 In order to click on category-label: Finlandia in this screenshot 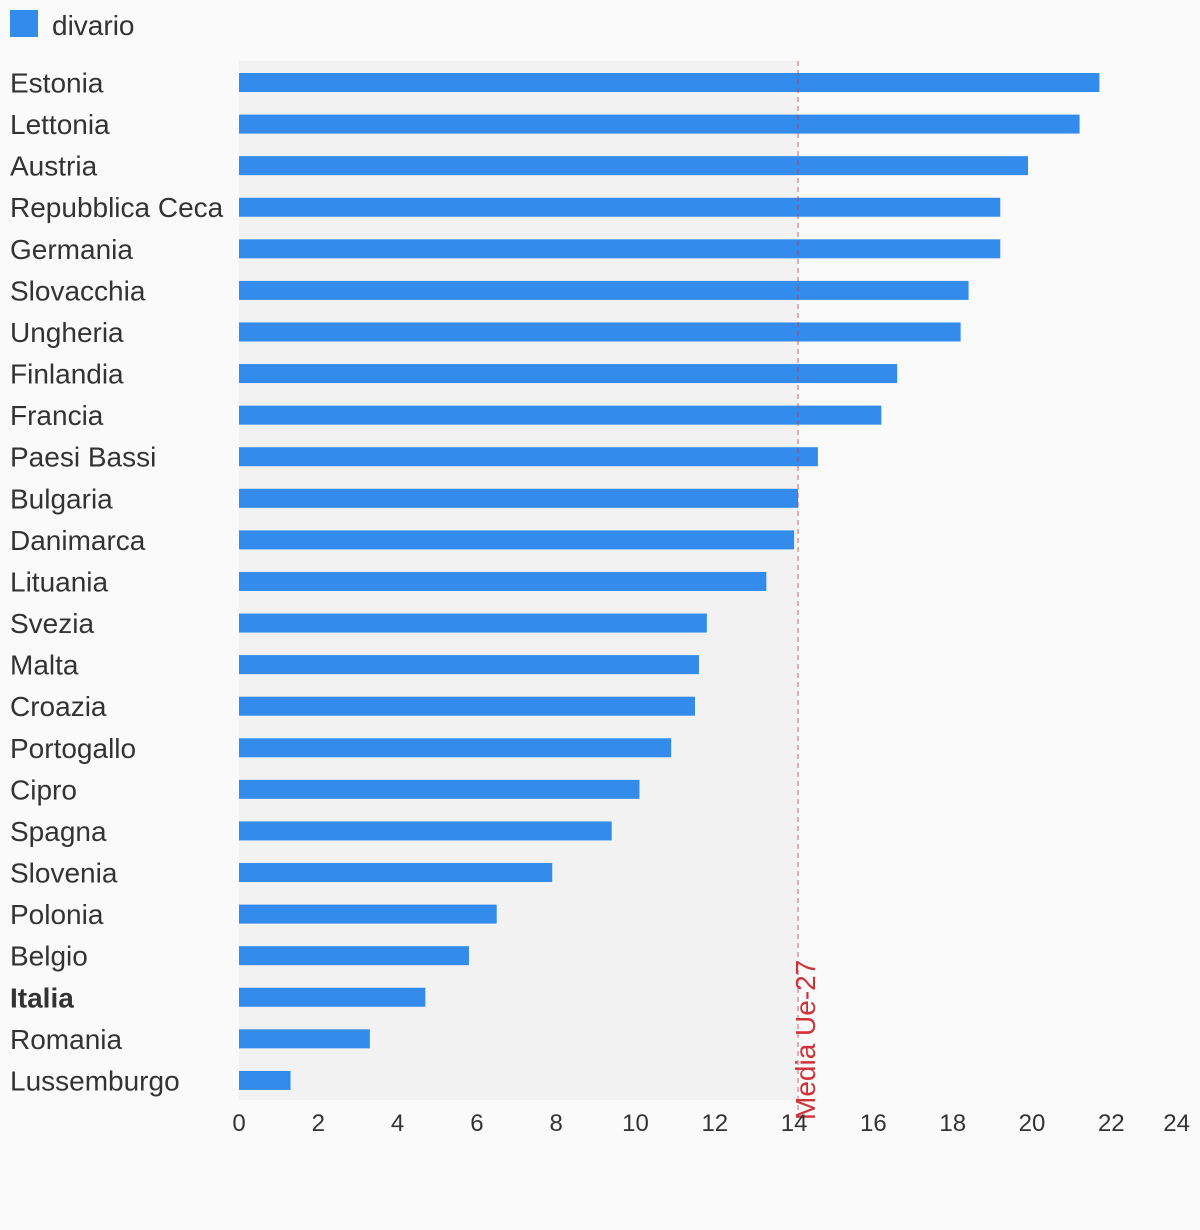, I will do `click(67, 374)`.